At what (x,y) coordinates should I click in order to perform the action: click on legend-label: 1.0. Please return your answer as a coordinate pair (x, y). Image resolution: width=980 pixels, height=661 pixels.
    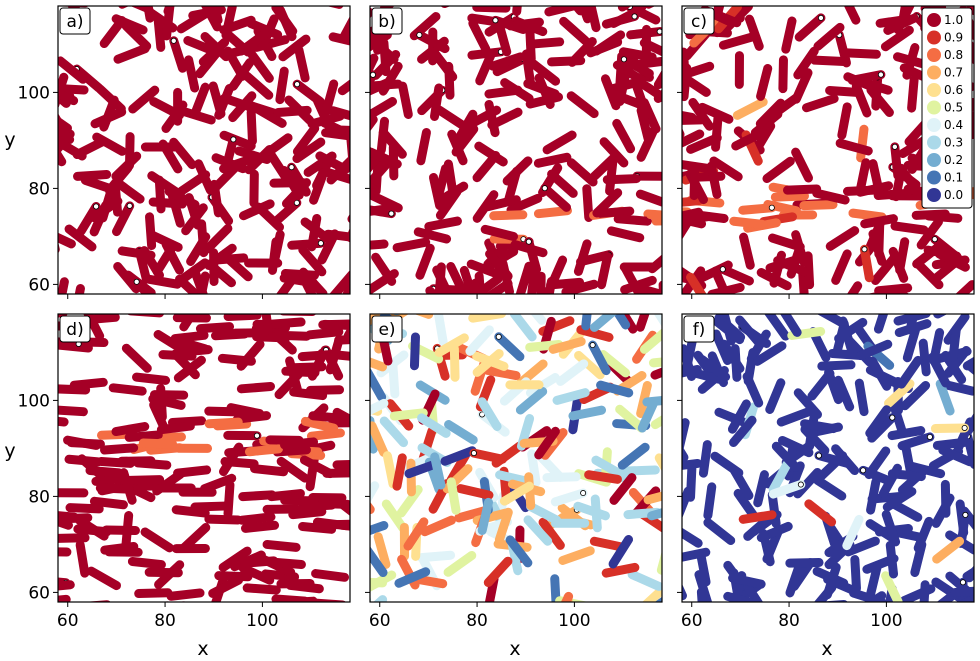
    Looking at the image, I should click on (953, 20).